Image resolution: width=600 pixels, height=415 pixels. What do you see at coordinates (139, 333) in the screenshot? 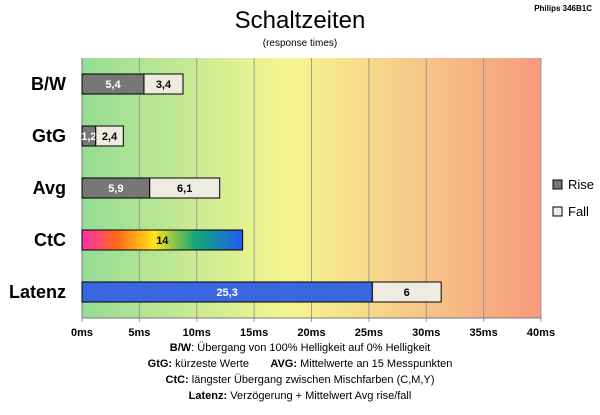
I see `x-tick-label: 5ms` at bounding box center [139, 333].